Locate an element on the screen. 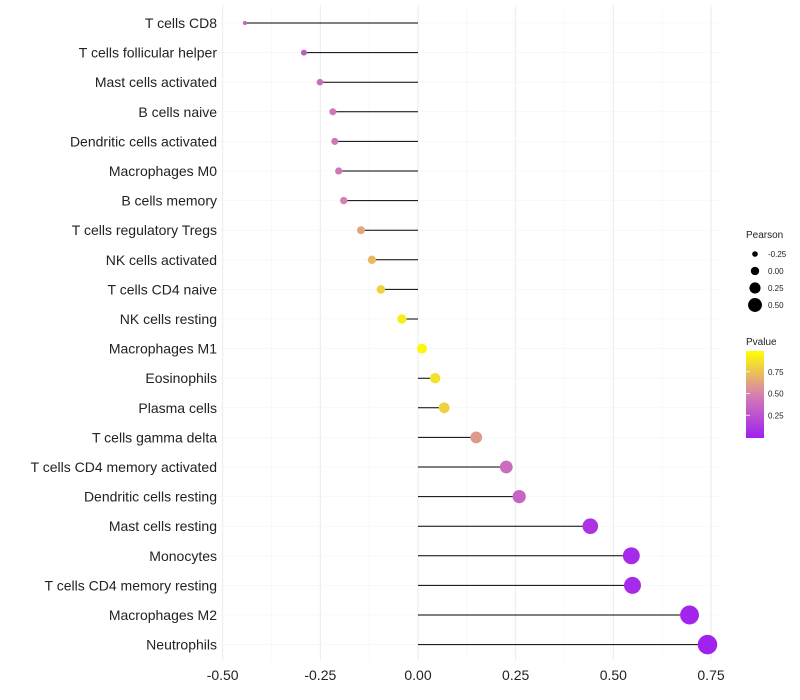 The width and height of the screenshot is (800, 700). y-tick-label: B cells memory is located at coordinates (169, 201).